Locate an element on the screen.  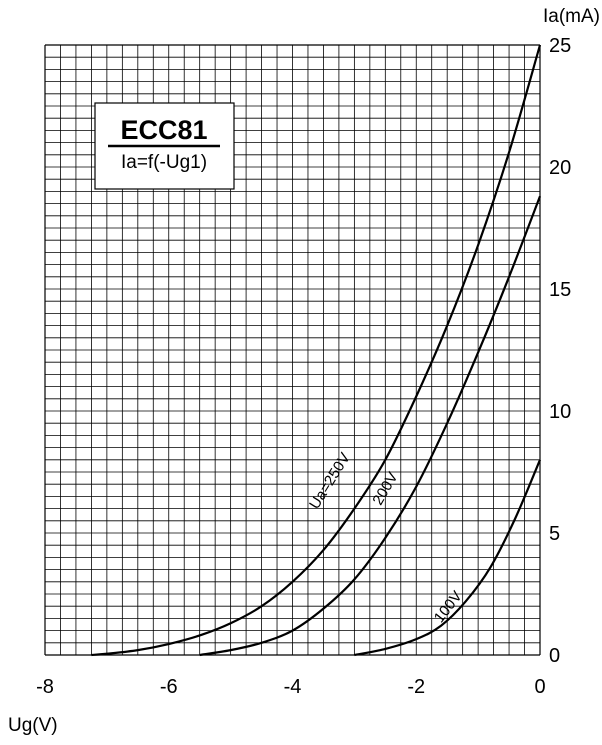
series-label-1: 200V is located at coordinates (385, 488).